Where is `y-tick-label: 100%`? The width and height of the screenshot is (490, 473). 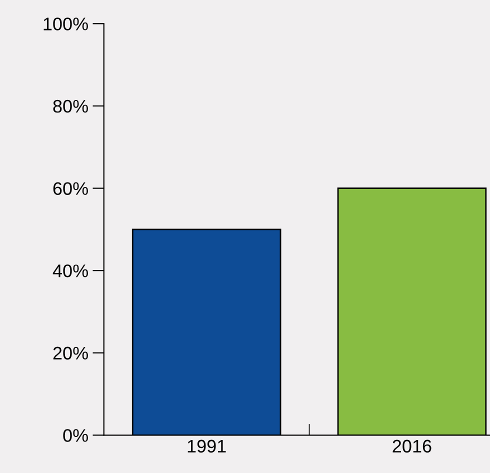
y-tick-label: 100% is located at coordinates (66, 24).